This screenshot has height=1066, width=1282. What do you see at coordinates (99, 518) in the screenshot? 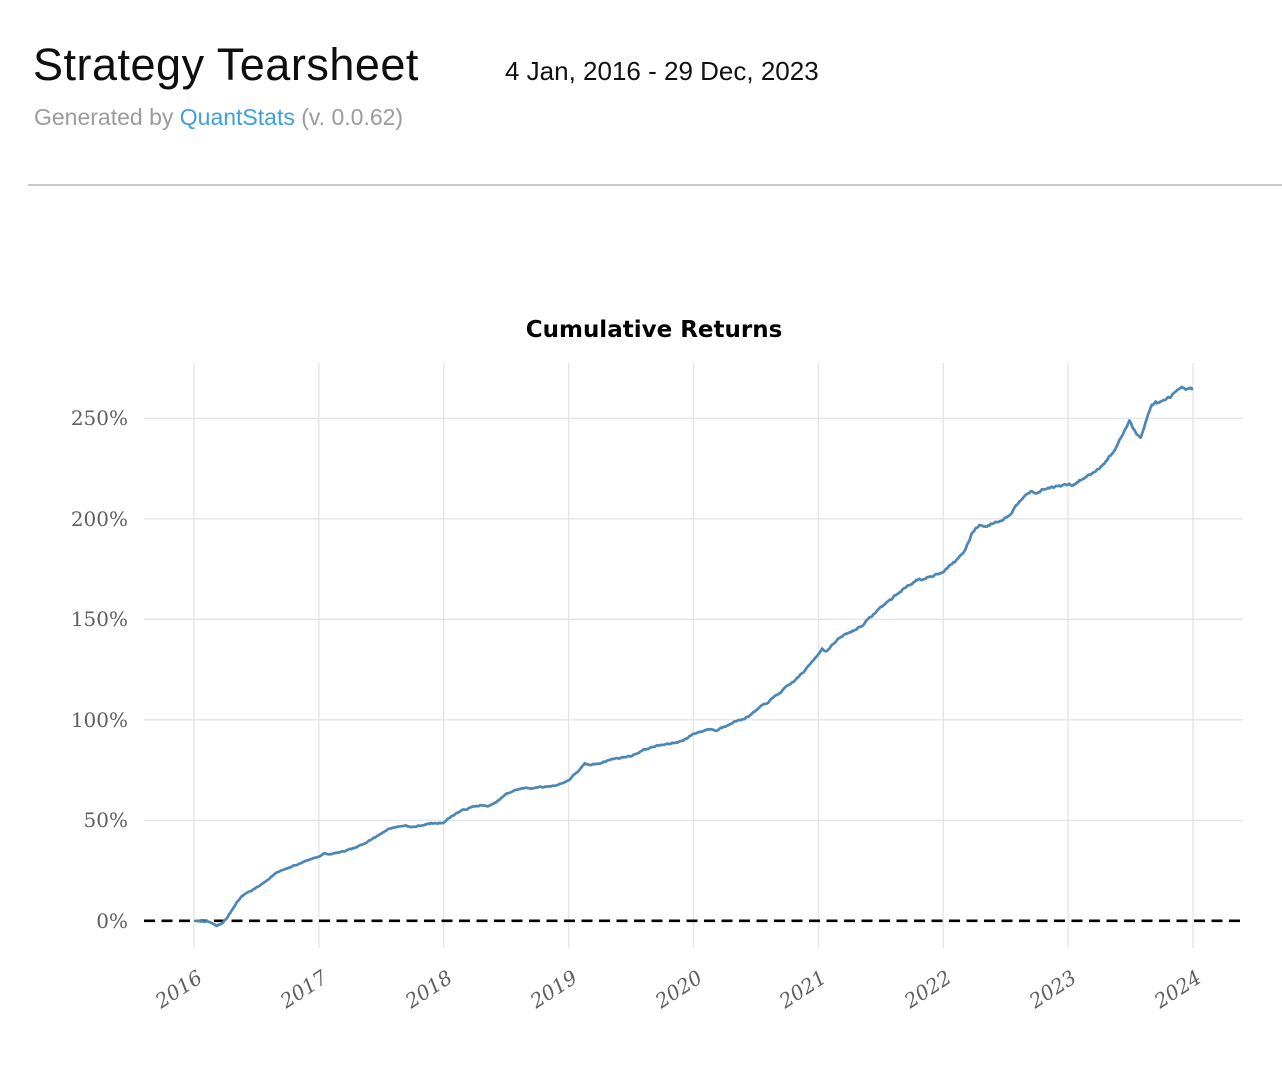
I see `y-axis-tick-label: 200%` at bounding box center [99, 518].